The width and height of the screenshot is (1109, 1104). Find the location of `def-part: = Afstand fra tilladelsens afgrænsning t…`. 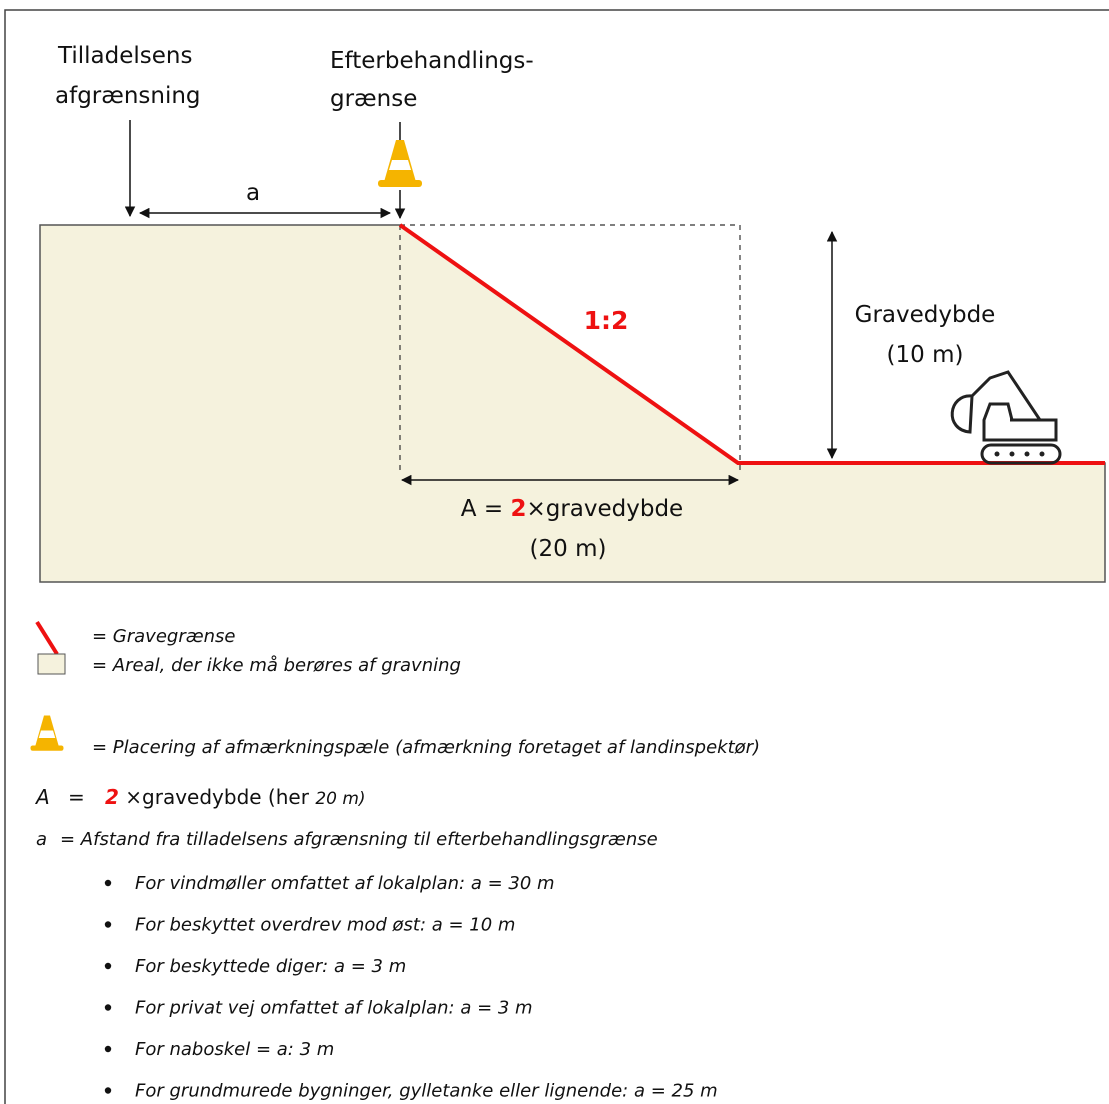

def-part: = Afstand fra tilladelsens afgrænsning t… is located at coordinates (359, 839).